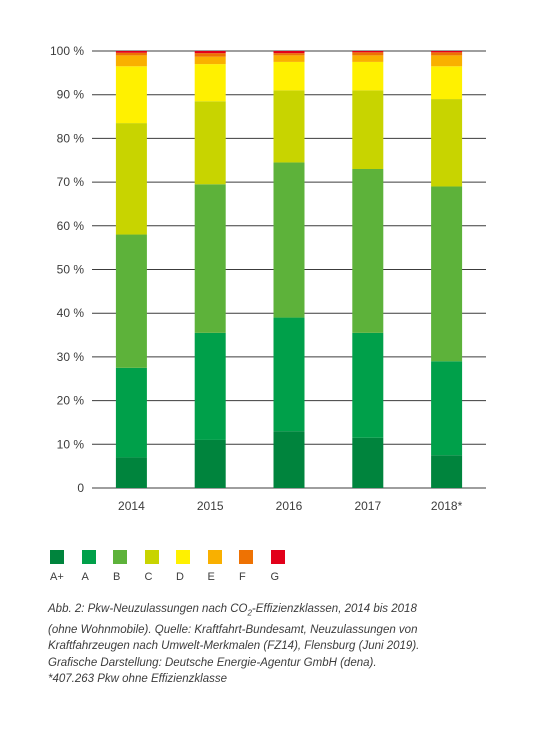 This screenshot has height=729, width=540. I want to click on legend: A+ A B C D E F G, so click(170, 570).